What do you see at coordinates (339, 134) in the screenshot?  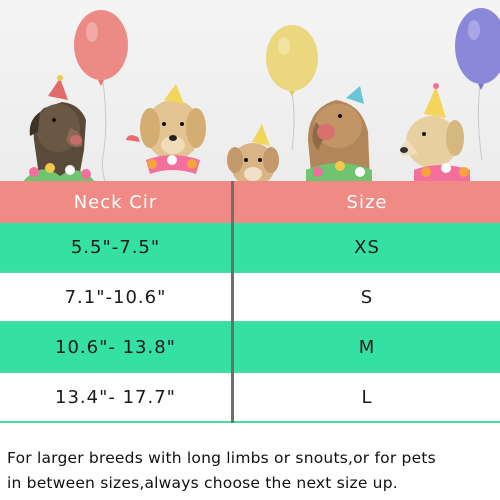 I see `dog-shaggy-terrier` at bounding box center [339, 134].